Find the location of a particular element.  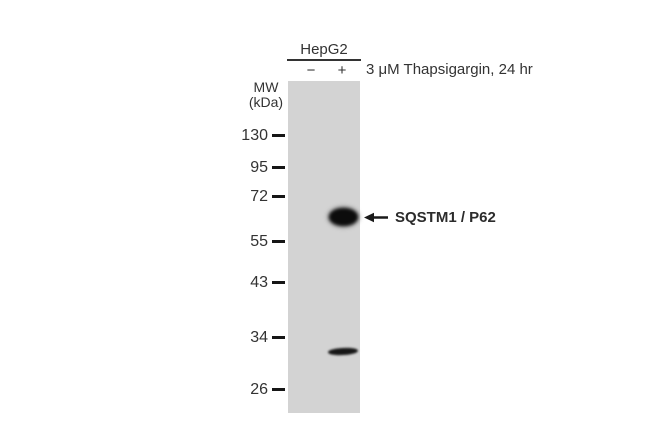

mw-marker-55: 55 is located at coordinates (258, 242).